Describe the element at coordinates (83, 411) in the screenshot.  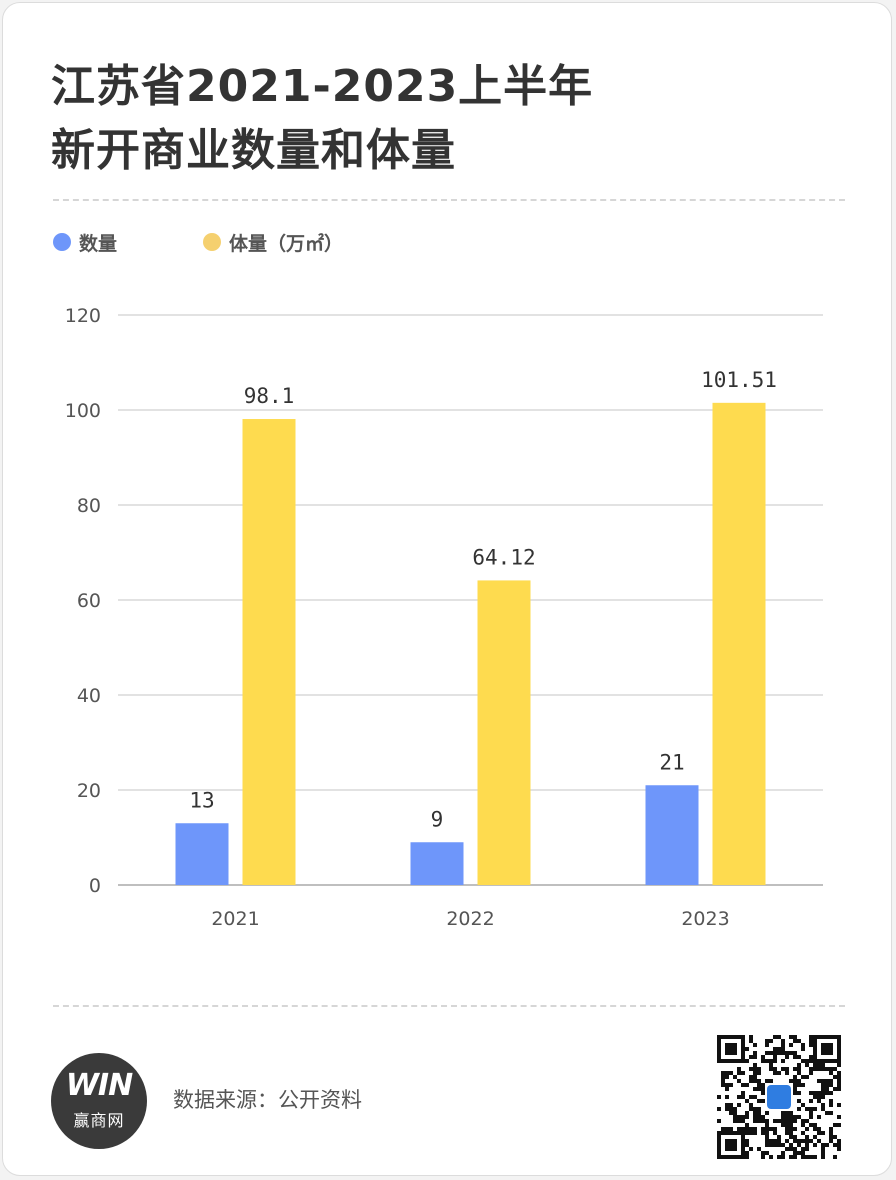
I see `y-tick-label: 100` at that location.